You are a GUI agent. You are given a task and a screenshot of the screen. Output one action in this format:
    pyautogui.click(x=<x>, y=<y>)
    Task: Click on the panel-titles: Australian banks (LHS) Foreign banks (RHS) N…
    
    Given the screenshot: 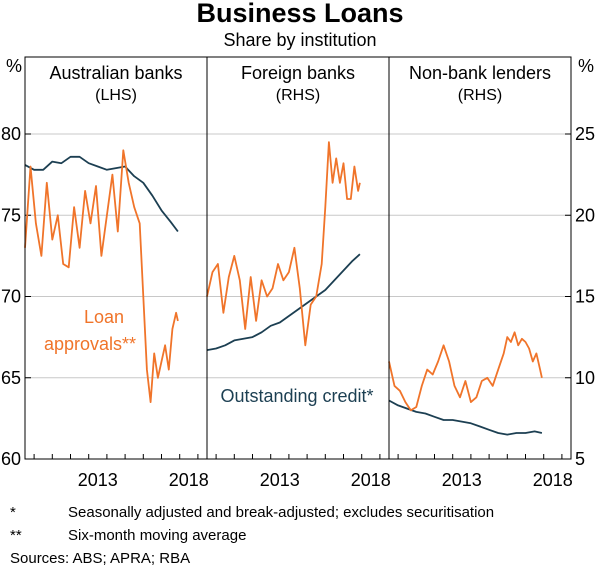 What is the action you would take?
    pyautogui.click(x=300, y=83)
    